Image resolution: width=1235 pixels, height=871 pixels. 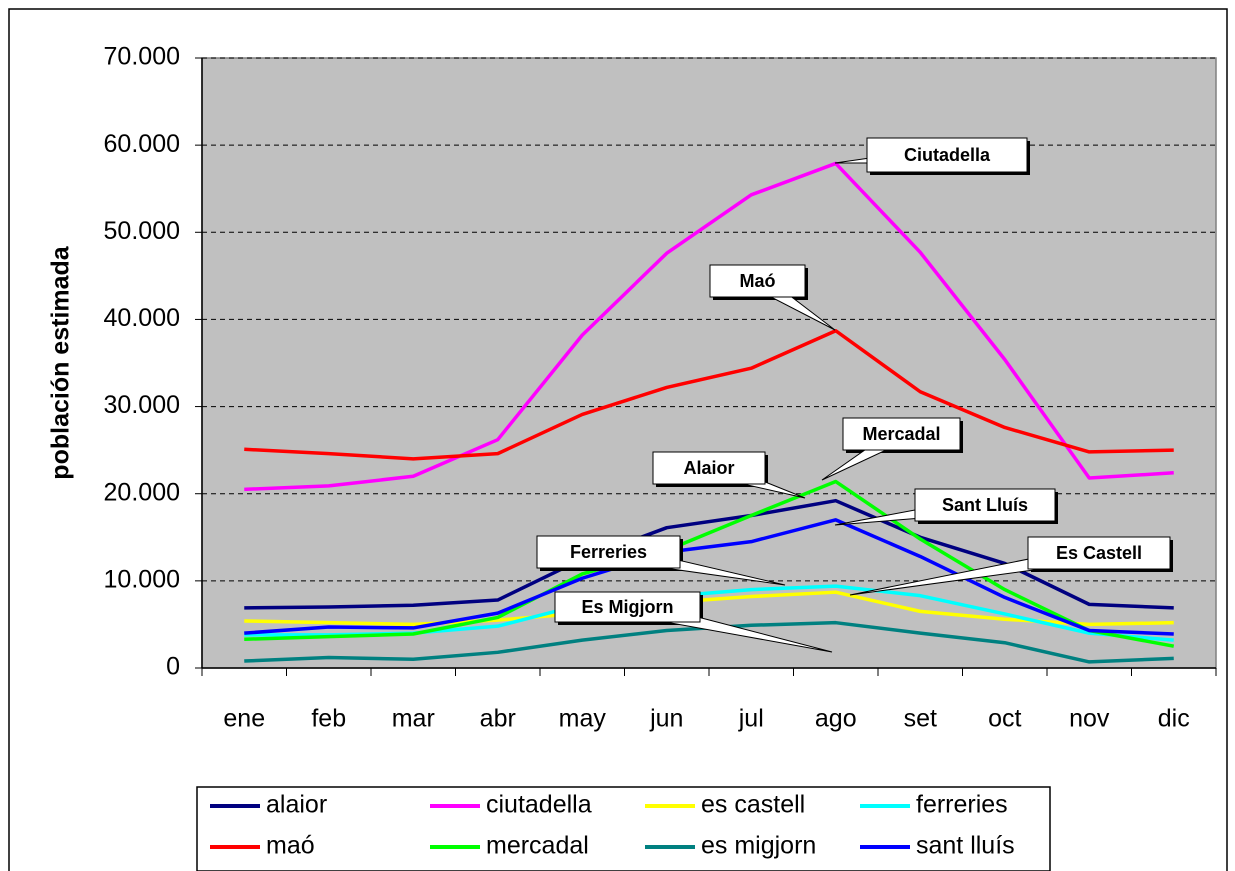 I want to click on callout-label: Es Migjorn, so click(x=627, y=607).